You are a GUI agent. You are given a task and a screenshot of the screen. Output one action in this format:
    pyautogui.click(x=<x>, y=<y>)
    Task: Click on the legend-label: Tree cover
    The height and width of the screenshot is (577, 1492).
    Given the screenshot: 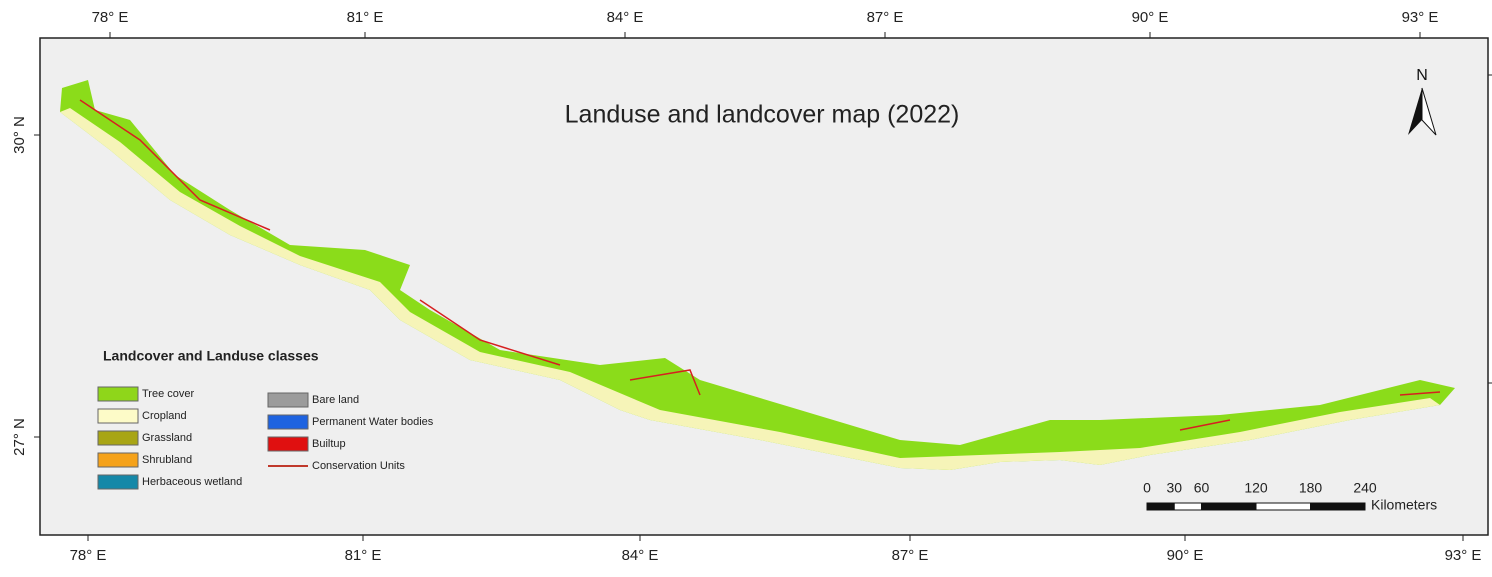 What is the action you would take?
    pyautogui.click(x=168, y=394)
    